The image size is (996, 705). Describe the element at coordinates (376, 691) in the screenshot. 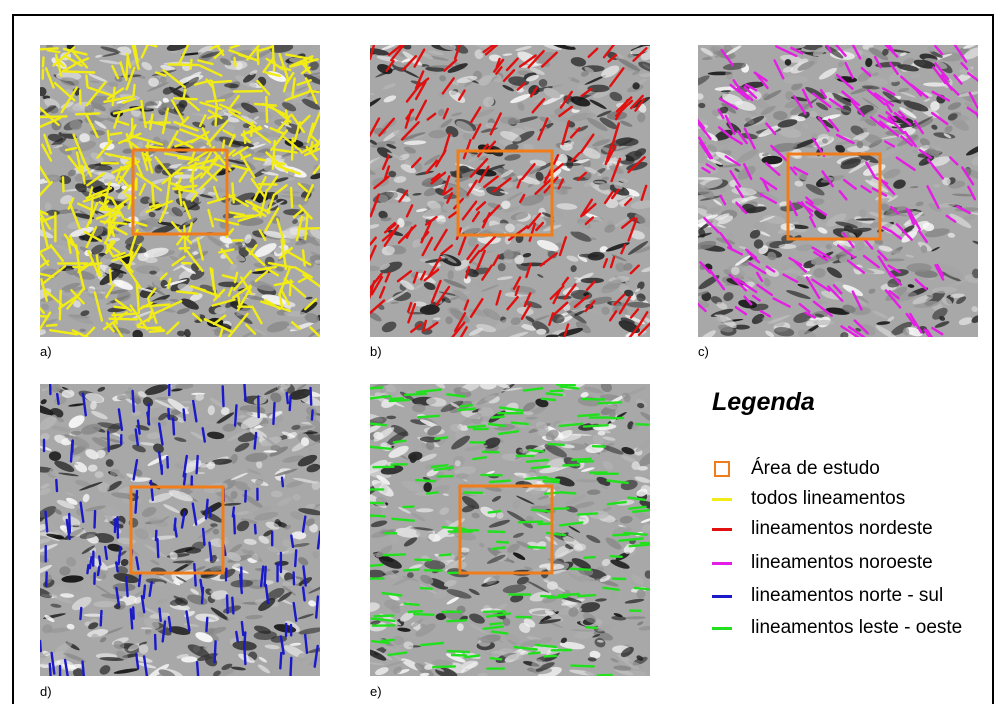

I see `panel-label-e: e)` at that location.